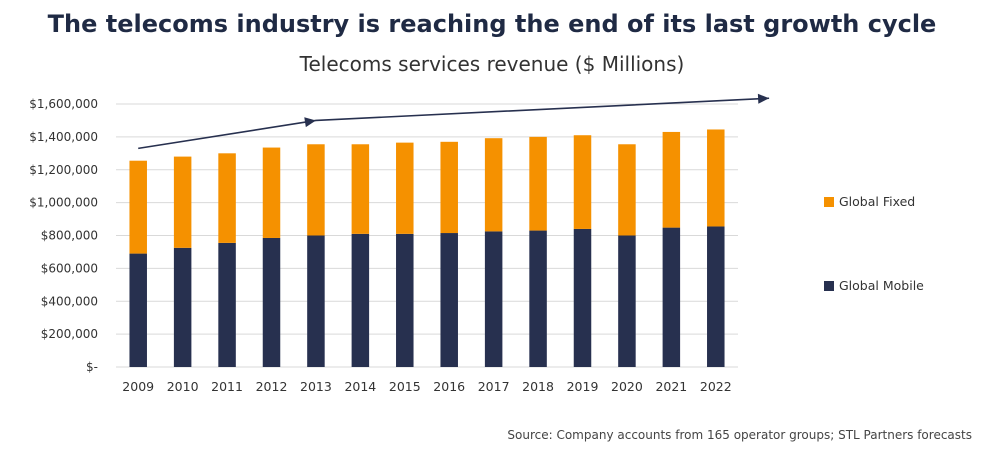  I want to click on bar-global-mobile-2013, so click(316, 301).